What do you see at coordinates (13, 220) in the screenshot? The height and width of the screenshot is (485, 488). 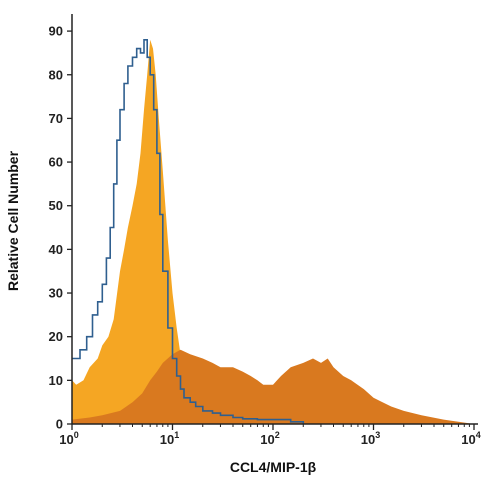 I see `y-axis-title: Relative Cell Number` at bounding box center [13, 220].